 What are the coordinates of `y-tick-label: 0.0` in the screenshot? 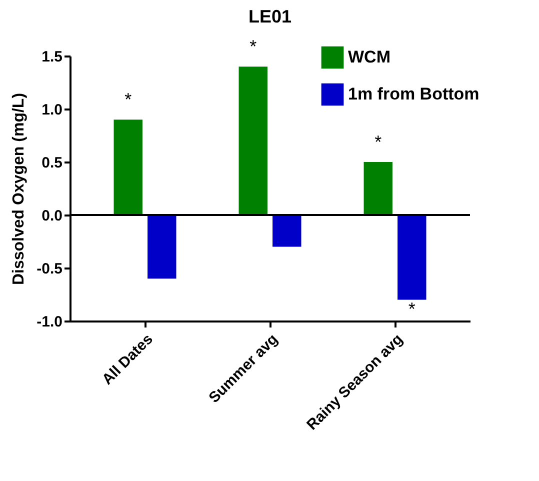 It's located at (52, 216).